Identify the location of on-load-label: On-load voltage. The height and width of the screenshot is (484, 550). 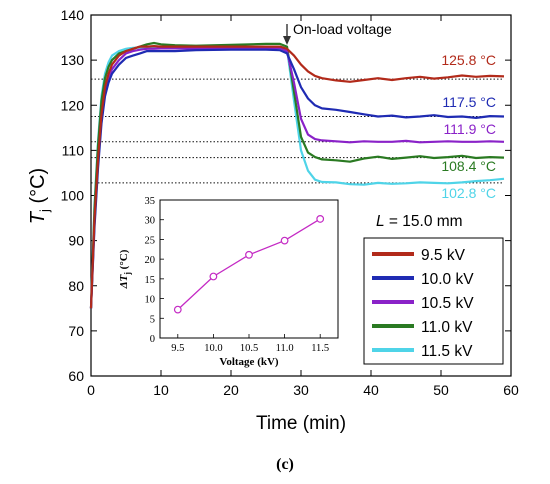
(342, 29).